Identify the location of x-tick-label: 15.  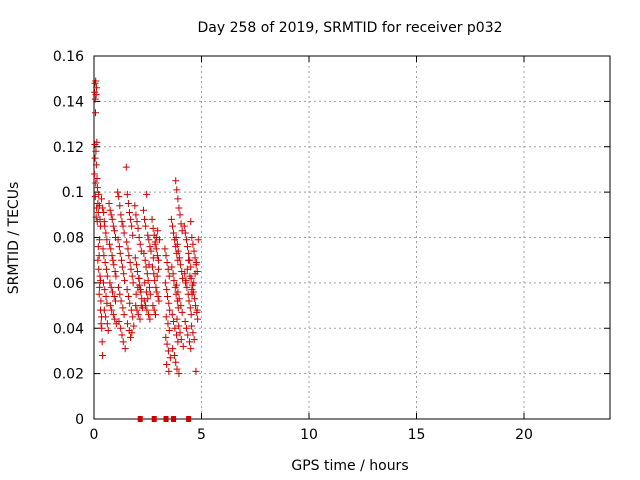
(417, 435).